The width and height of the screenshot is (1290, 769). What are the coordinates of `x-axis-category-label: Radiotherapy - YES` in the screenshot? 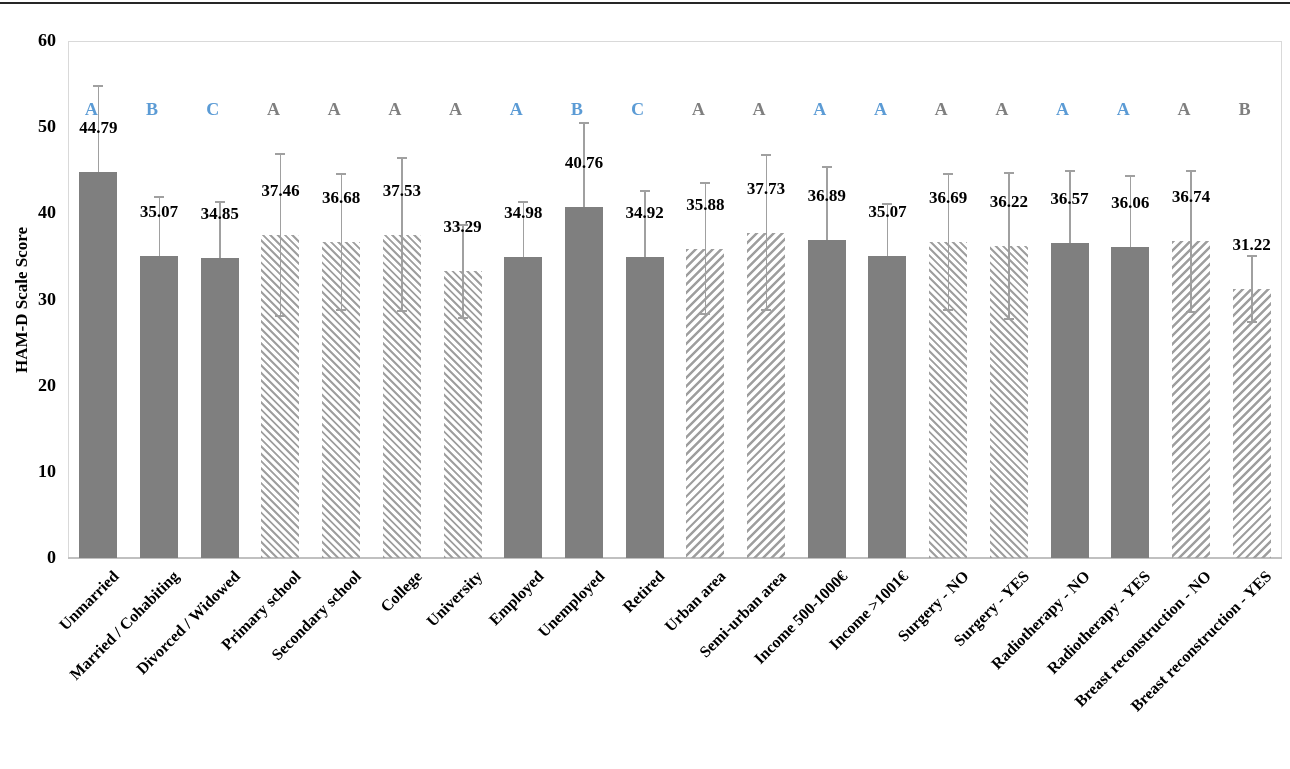 It's located at (1099, 623).